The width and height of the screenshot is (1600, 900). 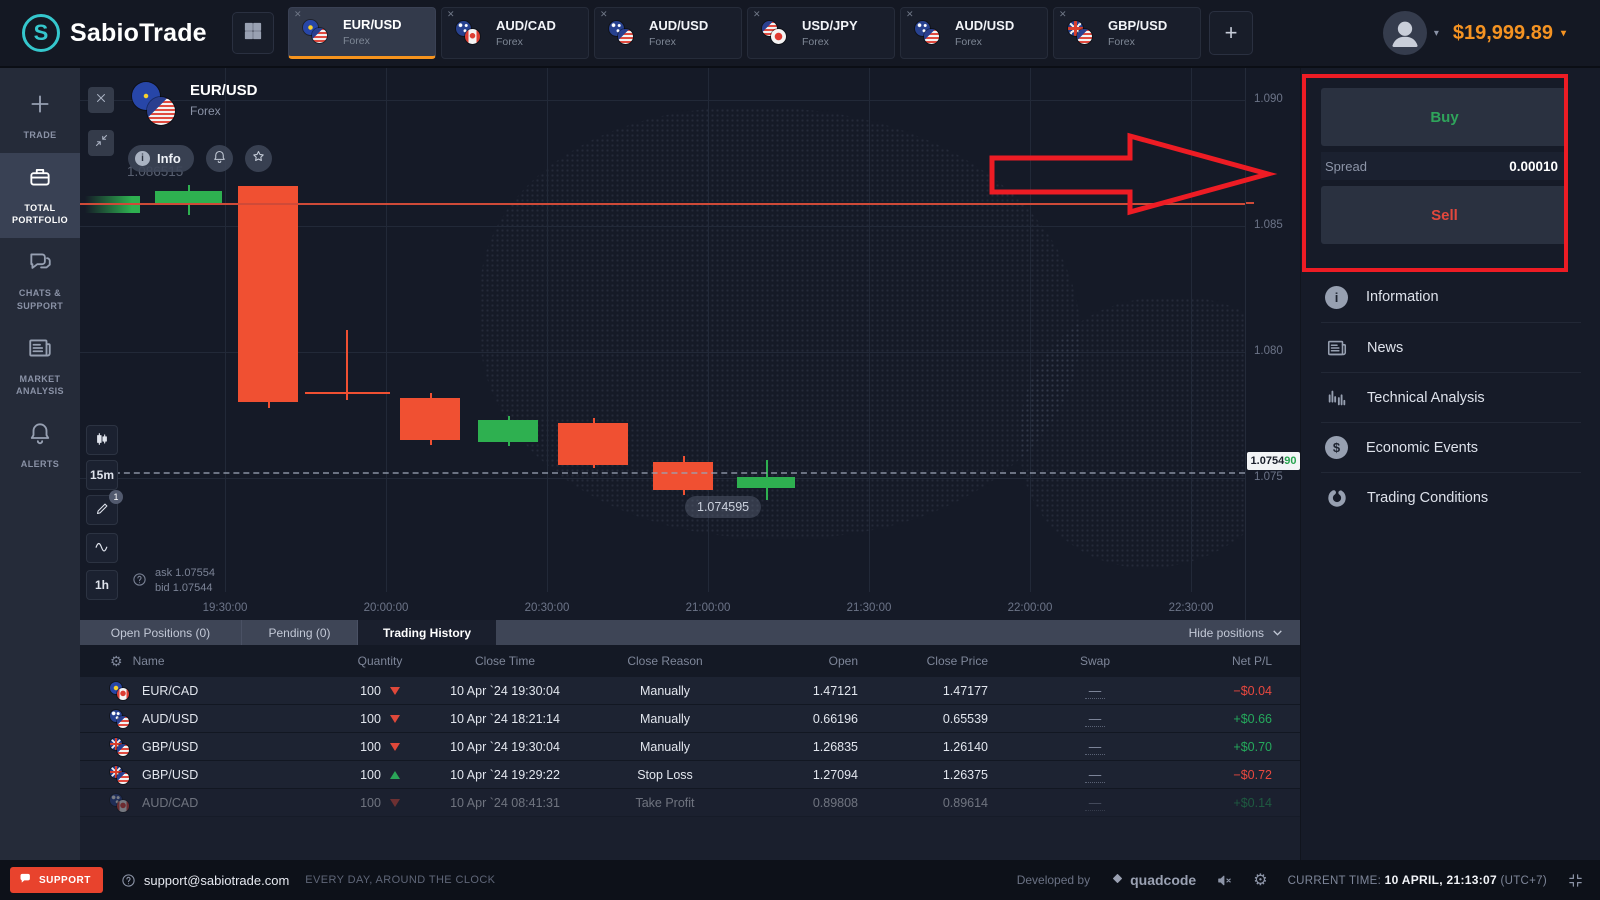 What do you see at coordinates (1244, 632) in the screenshot?
I see `hide-positions-button: Hide positions` at bounding box center [1244, 632].